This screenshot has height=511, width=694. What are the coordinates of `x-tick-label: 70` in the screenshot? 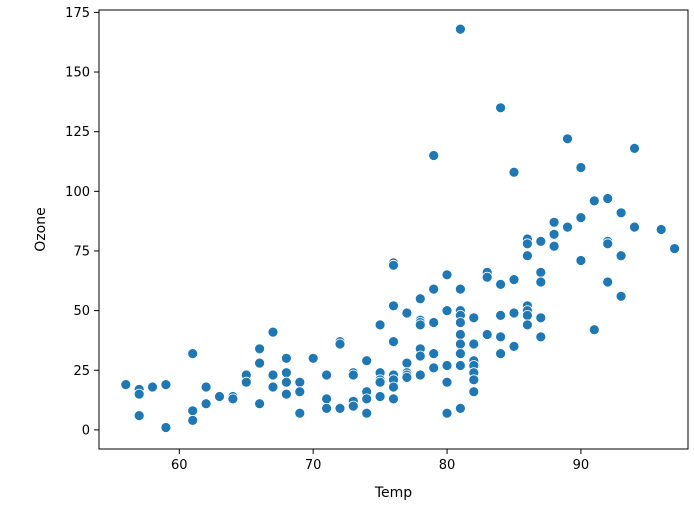 It's located at (313, 465).